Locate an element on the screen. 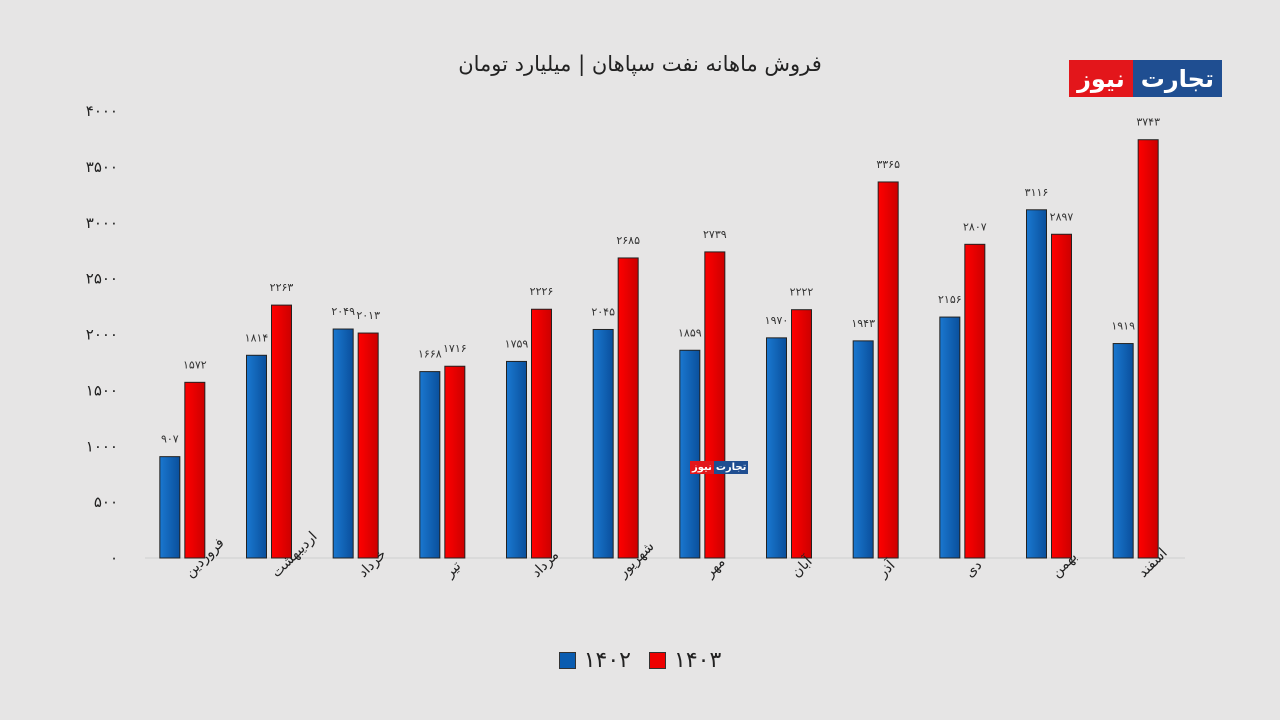 The width and height of the screenshot is (1280, 720). x-tick-label: تیر is located at coordinates (452, 569).